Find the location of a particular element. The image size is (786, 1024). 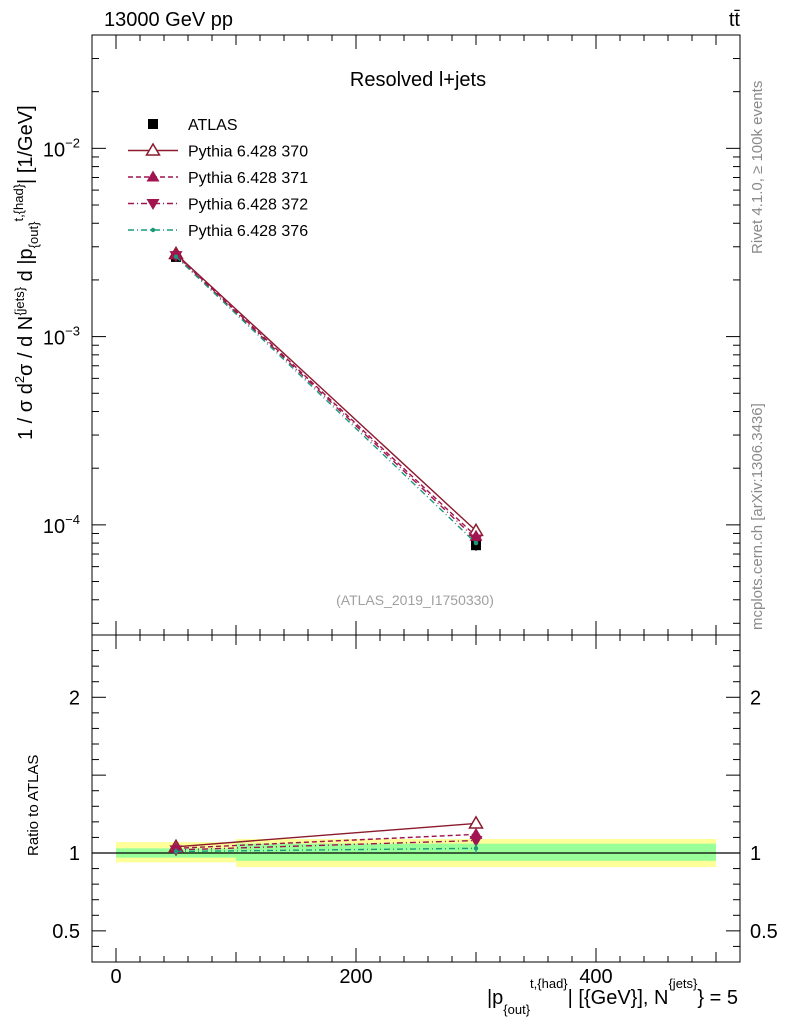

legend-label: Pythia 6.428 371 is located at coordinates (248, 178).